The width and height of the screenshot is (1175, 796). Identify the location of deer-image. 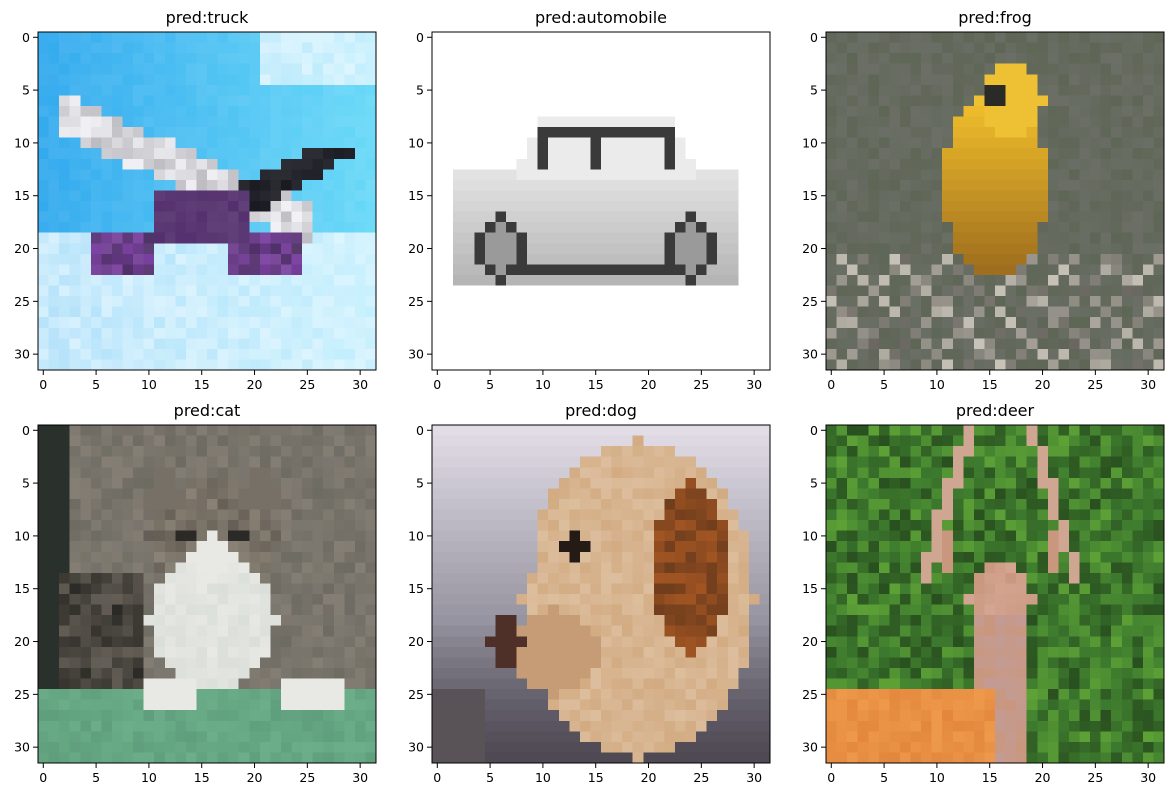
(995, 594).